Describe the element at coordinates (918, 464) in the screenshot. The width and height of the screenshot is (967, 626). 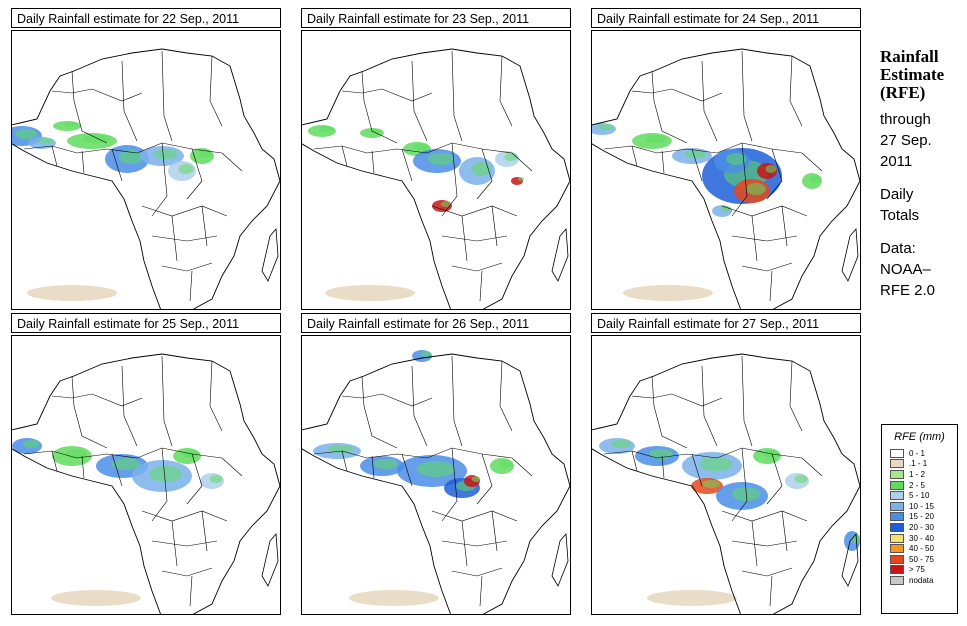
I see `legend-label: .1 - 1` at that location.